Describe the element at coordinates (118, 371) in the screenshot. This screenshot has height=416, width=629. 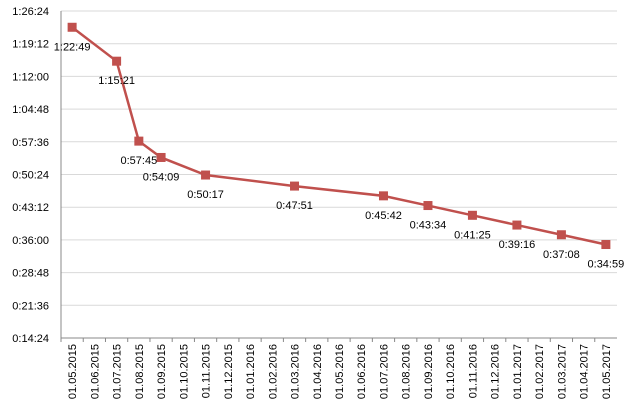
I see `x-tick-label: 01.07.2015` at that location.